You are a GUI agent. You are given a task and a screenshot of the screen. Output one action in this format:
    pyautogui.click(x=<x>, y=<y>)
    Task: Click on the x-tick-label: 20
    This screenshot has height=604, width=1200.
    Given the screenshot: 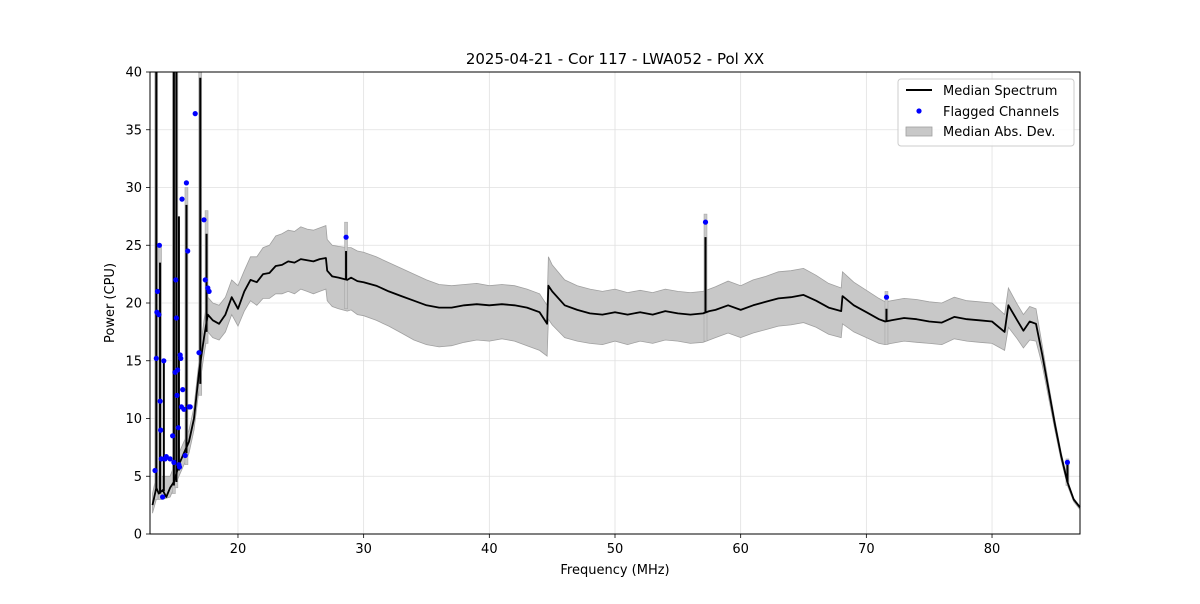 What is the action you would take?
    pyautogui.click(x=238, y=549)
    